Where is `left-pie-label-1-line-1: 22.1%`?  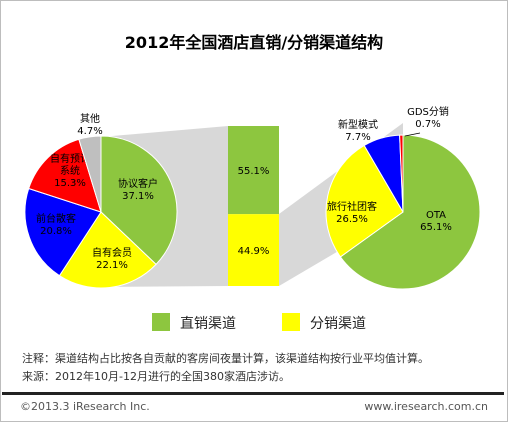 left-pie-label-1-line-1: 22.1% is located at coordinates (112, 265).